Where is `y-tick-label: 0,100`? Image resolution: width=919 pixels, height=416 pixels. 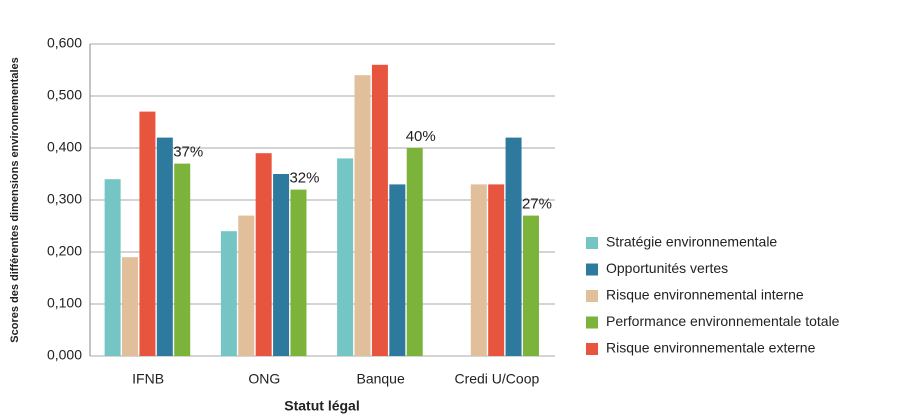 y-tick-label: 0,100 is located at coordinates (64, 303).